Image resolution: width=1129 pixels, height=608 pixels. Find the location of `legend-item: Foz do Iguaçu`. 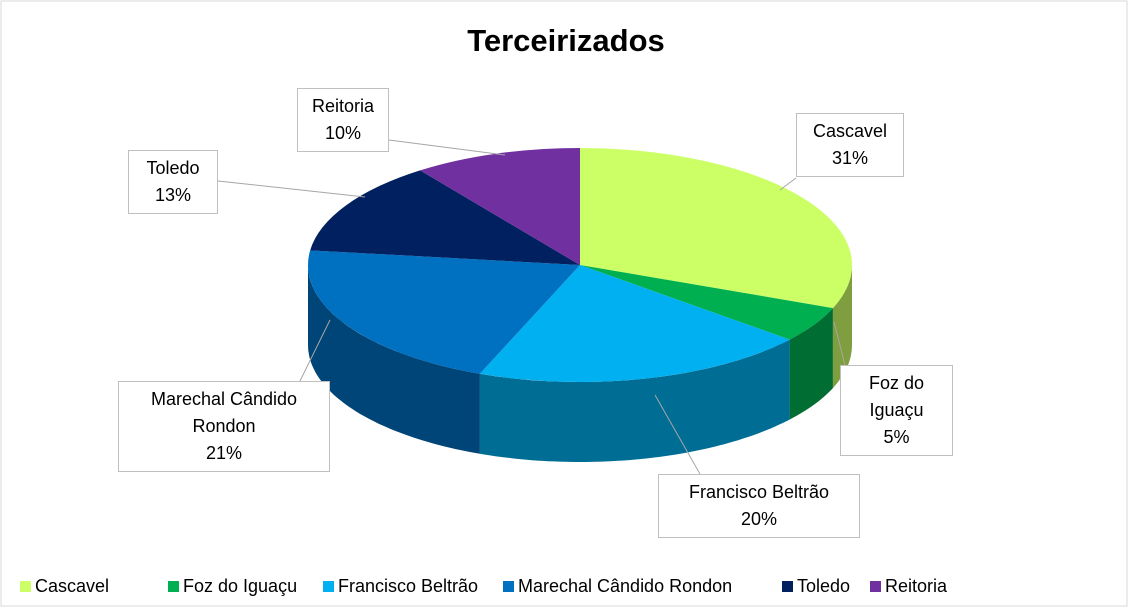

legend-item: Foz do Iguaçu is located at coordinates (232, 586).